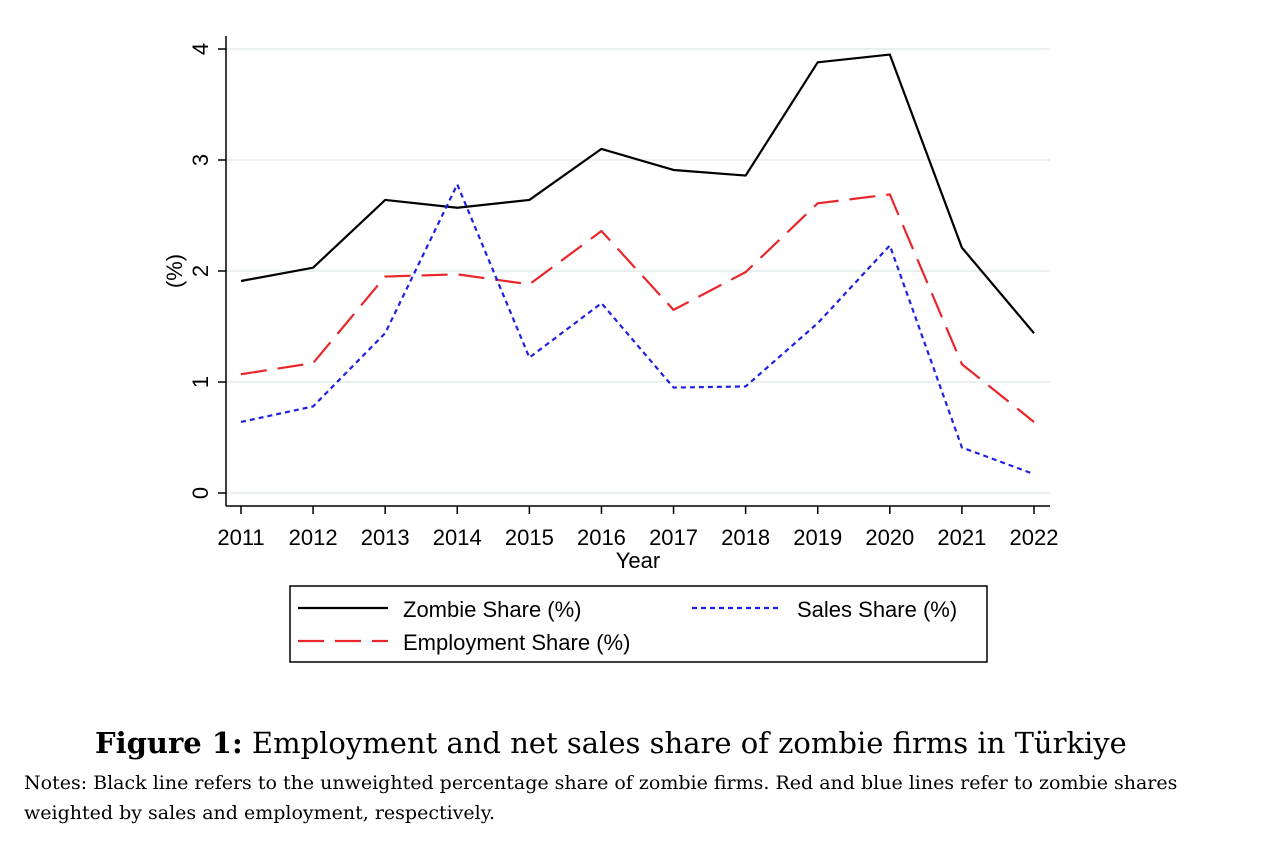 This screenshot has height=851, width=1280. I want to click on x-tick-label-2016: 2016, so click(601, 537).